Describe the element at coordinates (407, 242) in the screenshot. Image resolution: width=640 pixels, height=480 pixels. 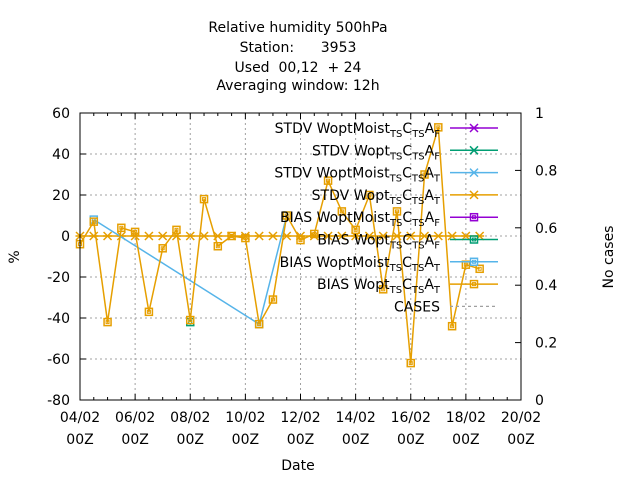
I see `legend-entry: BIAS WoptTSCTSAF` at that location.